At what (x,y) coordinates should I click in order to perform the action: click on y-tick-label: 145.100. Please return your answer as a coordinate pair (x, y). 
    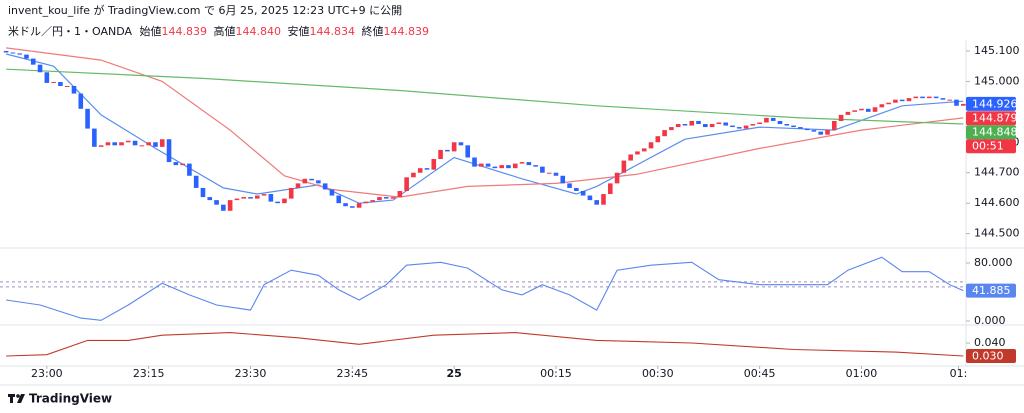
    Looking at the image, I should click on (997, 50).